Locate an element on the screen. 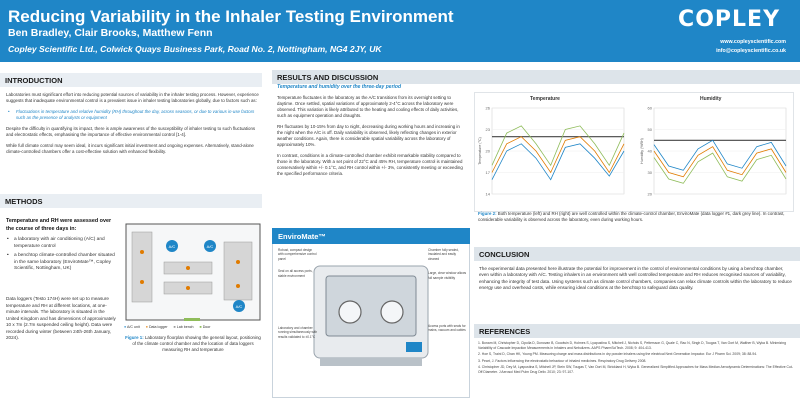 The width and height of the screenshot is (800, 400). temperature-chart: 14 17 20 23 26 Temperature (°C) is located at coordinates (551, 151).